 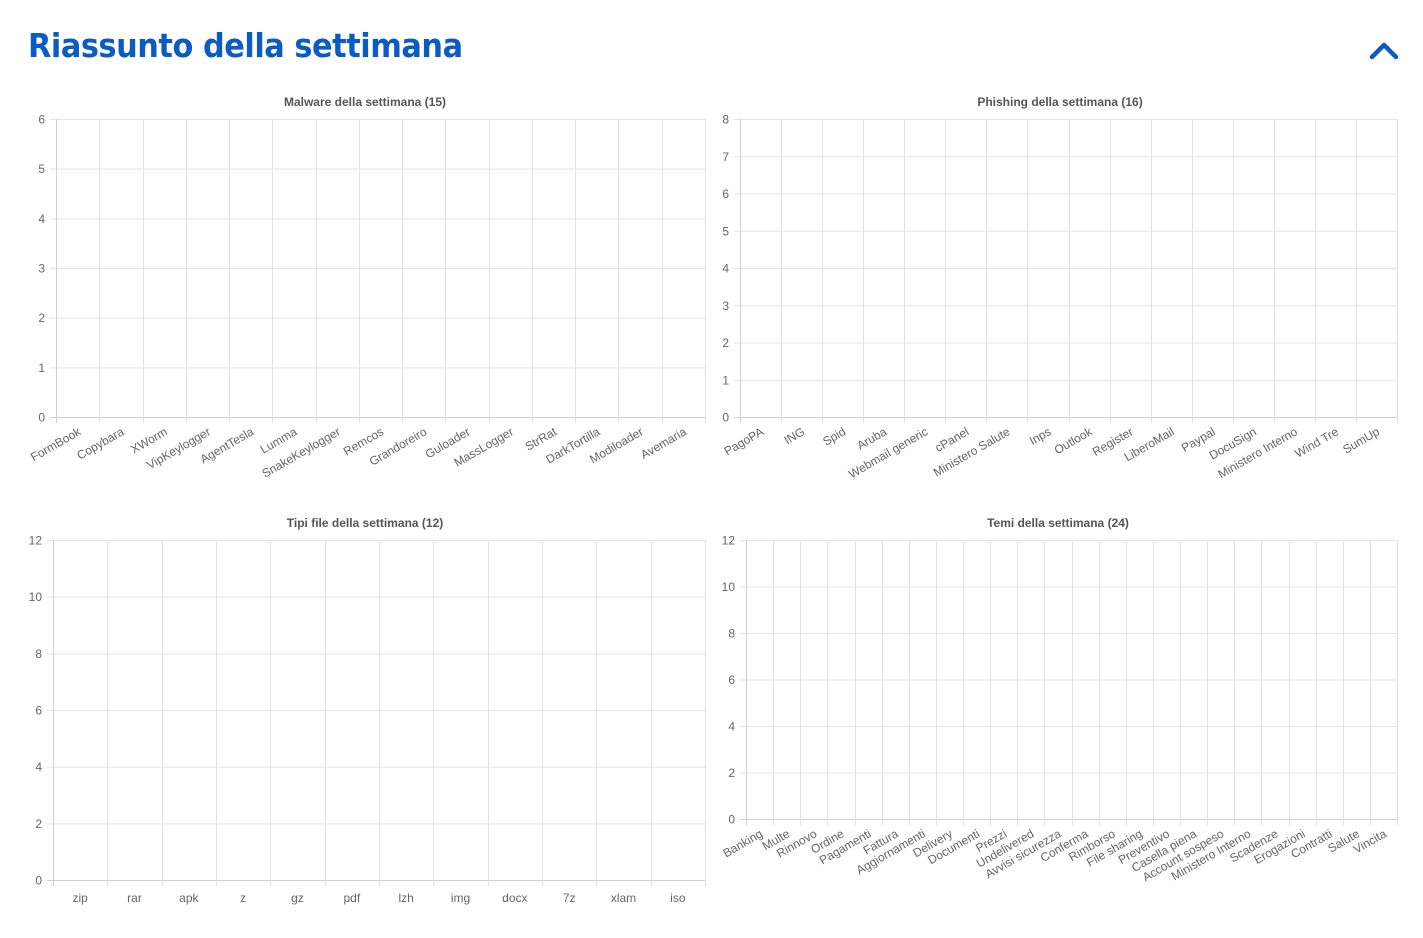 I want to click on x-tick-label: rar, so click(x=134, y=898).